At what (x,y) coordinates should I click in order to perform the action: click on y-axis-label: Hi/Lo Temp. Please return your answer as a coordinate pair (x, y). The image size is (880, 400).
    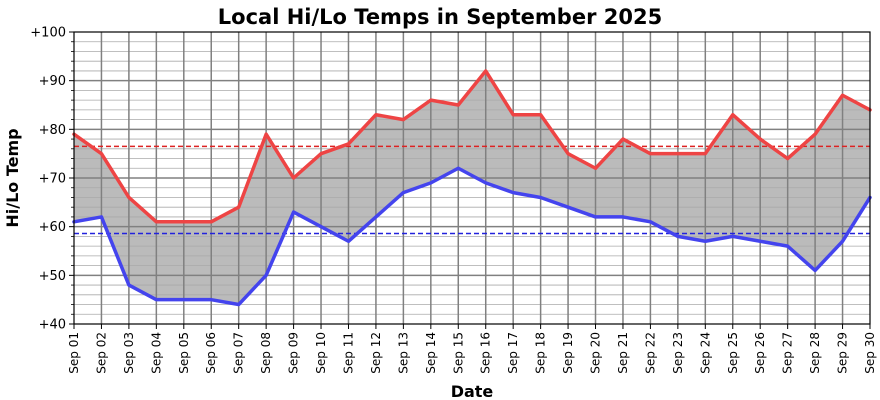
    Looking at the image, I should click on (12, 177).